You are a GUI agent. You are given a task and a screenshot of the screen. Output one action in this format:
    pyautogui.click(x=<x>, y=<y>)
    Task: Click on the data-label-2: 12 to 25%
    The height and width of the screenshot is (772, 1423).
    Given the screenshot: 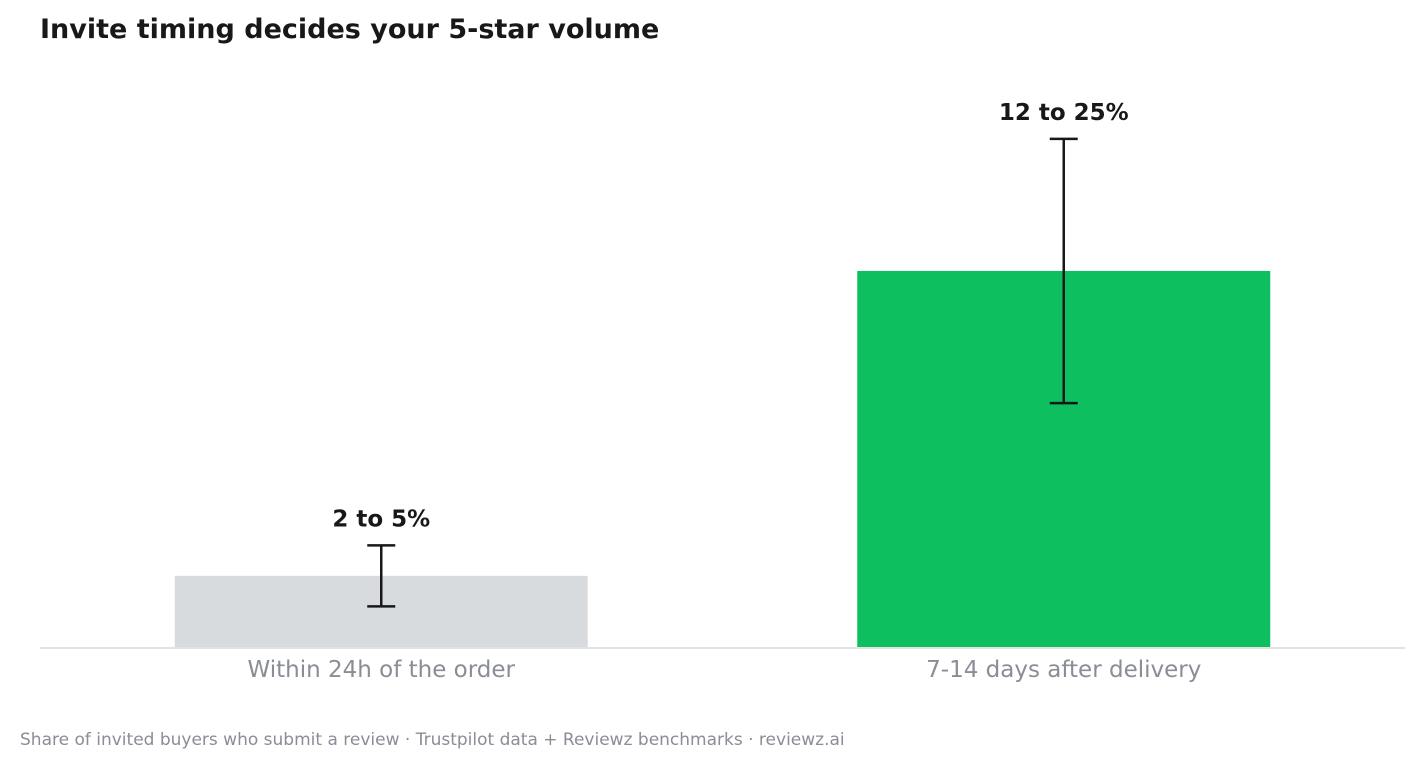 What is the action you would take?
    pyautogui.click(x=1064, y=113)
    